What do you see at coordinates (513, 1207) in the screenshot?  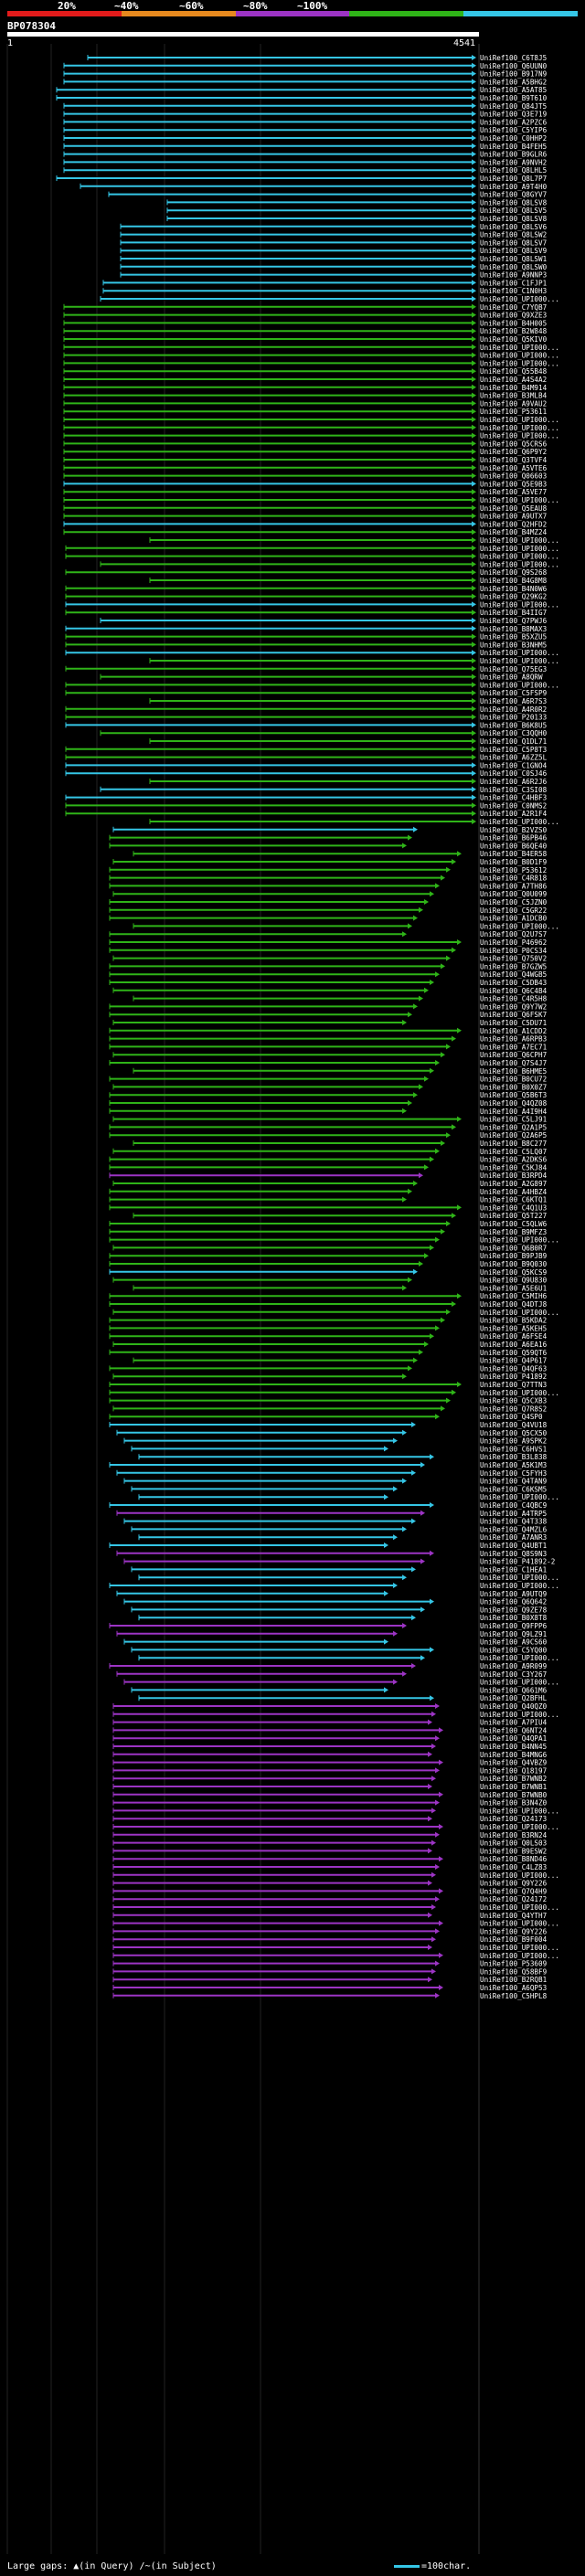 I see `hit-id-label: UniRef100_C4Q1U3` at bounding box center [513, 1207].